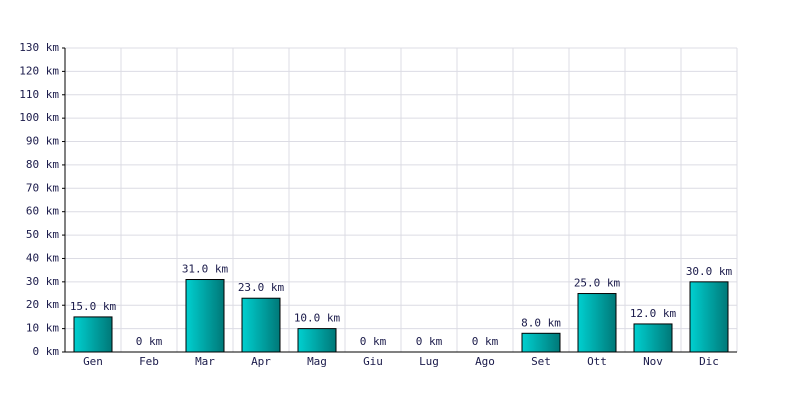 The height and width of the screenshot is (400, 800). Describe the element at coordinates (42, 304) in the screenshot. I see `y-tick-label: 20 km` at that location.